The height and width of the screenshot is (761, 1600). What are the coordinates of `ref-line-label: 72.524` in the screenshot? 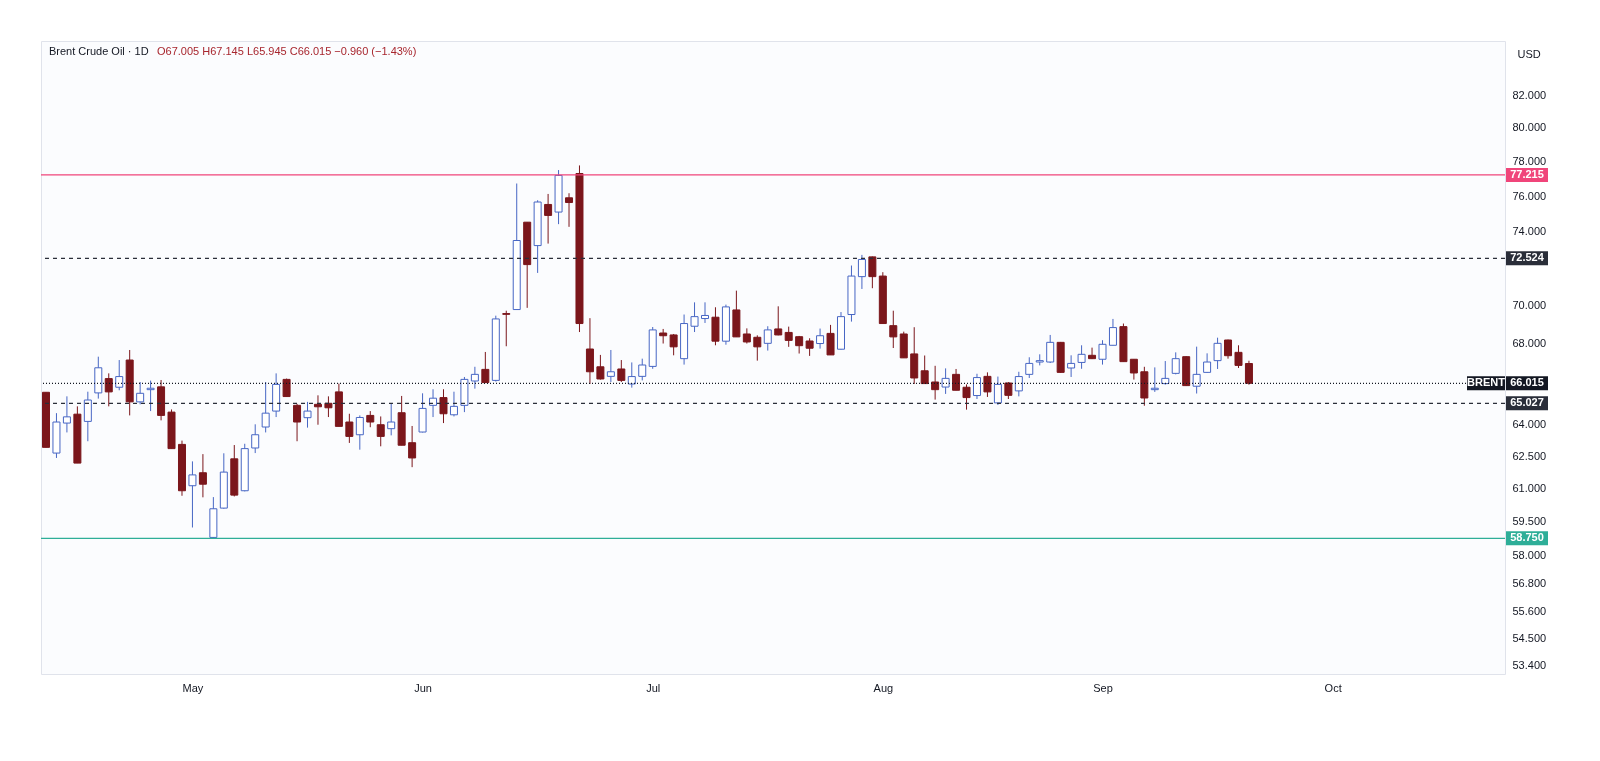 It's located at (1527, 257).